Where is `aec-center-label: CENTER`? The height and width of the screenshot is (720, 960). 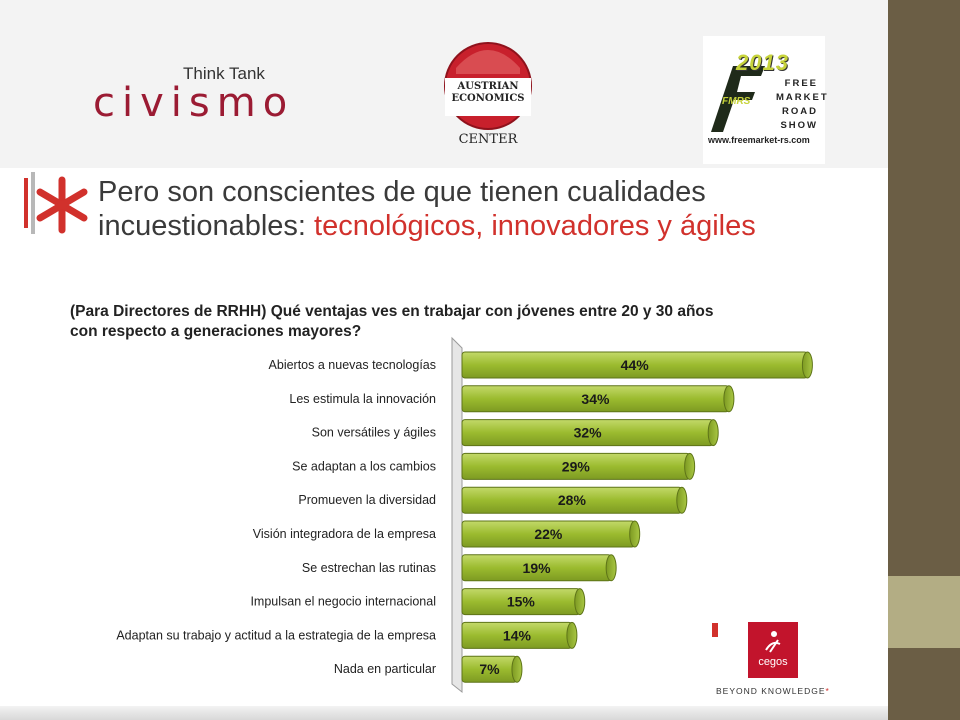
aec-center-label: CENTER is located at coordinates (488, 139).